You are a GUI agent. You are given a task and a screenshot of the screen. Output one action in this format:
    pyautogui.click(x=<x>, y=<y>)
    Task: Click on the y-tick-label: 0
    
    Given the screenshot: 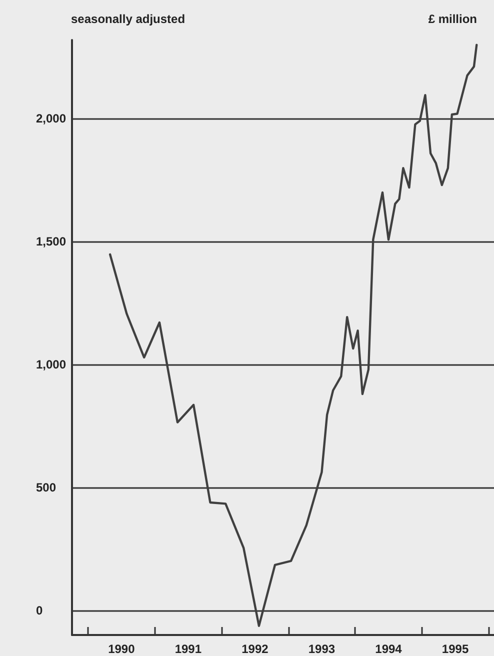 What is the action you would take?
    pyautogui.click(x=39, y=610)
    